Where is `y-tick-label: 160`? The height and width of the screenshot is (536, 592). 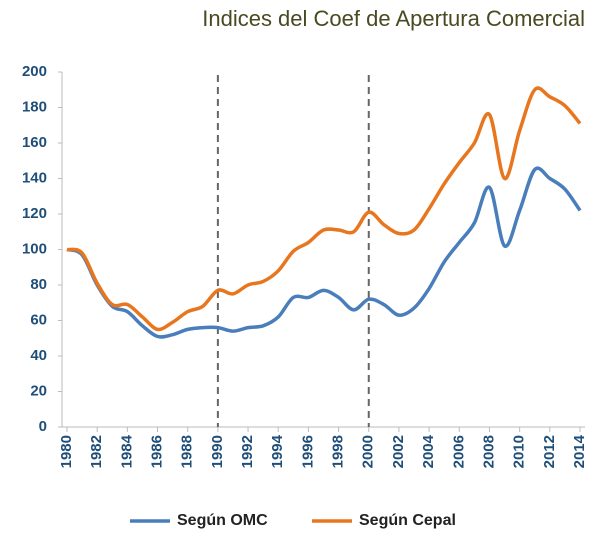 y-tick-label: 160 is located at coordinates (34, 142).